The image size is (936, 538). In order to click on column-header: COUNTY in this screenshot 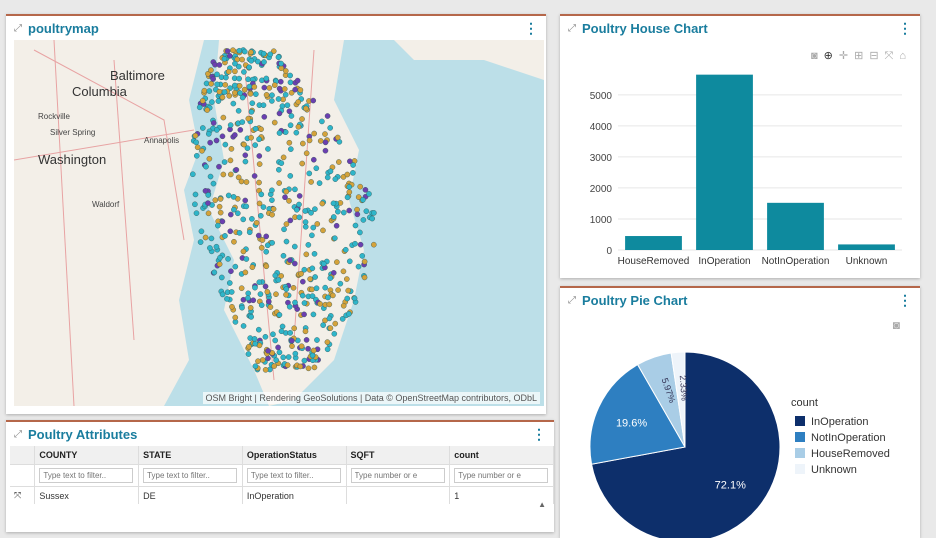, I will do `click(87, 455)`.